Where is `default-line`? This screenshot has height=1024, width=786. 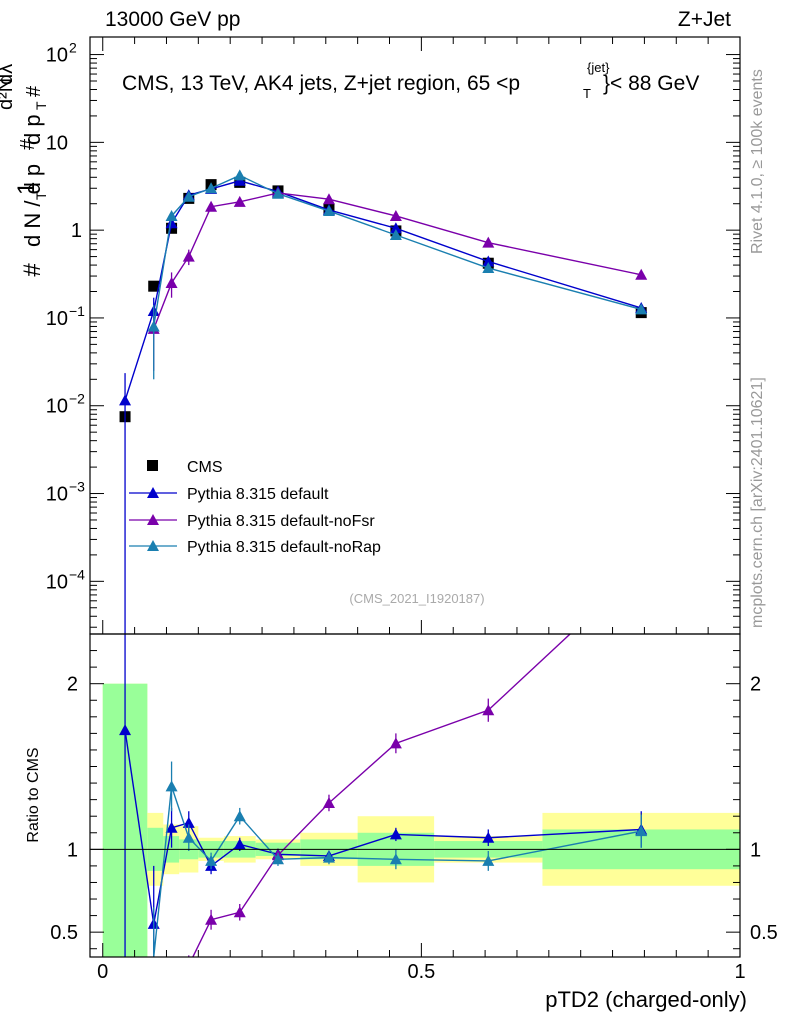 default-line is located at coordinates (383, 290).